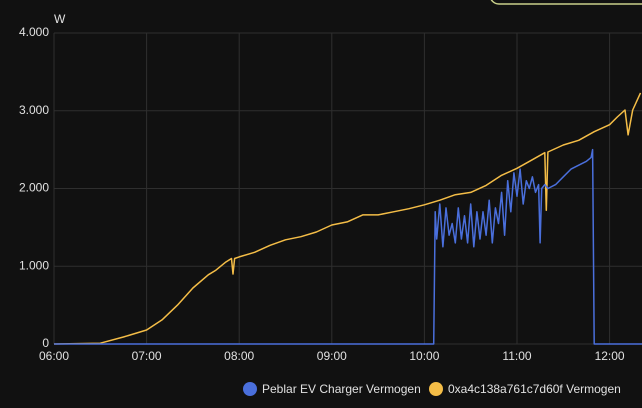 Image resolution: width=642 pixels, height=408 pixels. I want to click on y-tick-label: 4.000, so click(34, 32).